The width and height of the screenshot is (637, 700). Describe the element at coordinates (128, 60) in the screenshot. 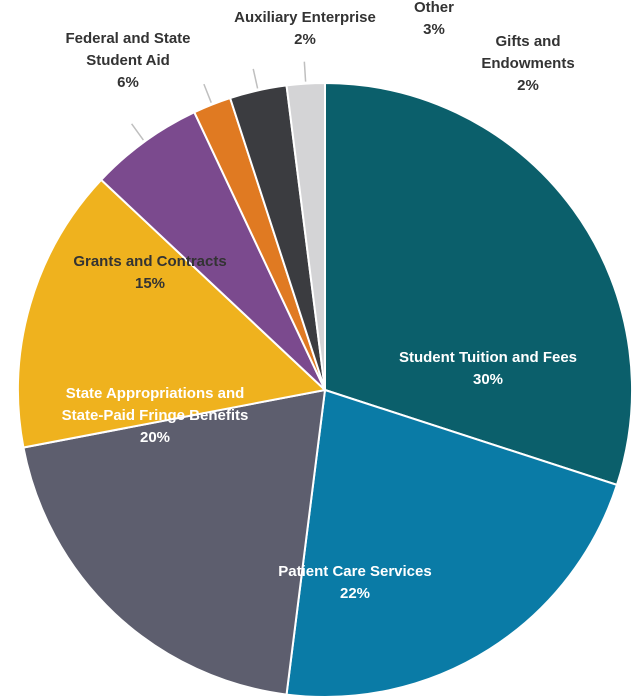

I see `slice-name-label-4: Student Aid` at that location.